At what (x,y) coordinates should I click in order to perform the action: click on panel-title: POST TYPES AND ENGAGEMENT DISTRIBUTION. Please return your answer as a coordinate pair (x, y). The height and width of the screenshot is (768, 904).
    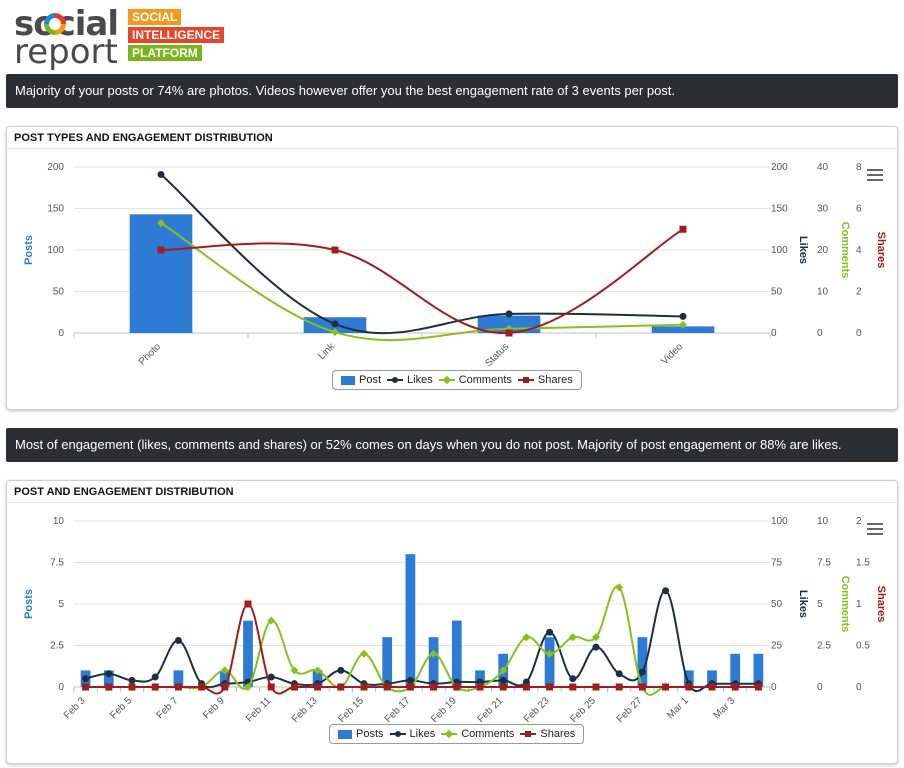
    Looking at the image, I should click on (452, 138).